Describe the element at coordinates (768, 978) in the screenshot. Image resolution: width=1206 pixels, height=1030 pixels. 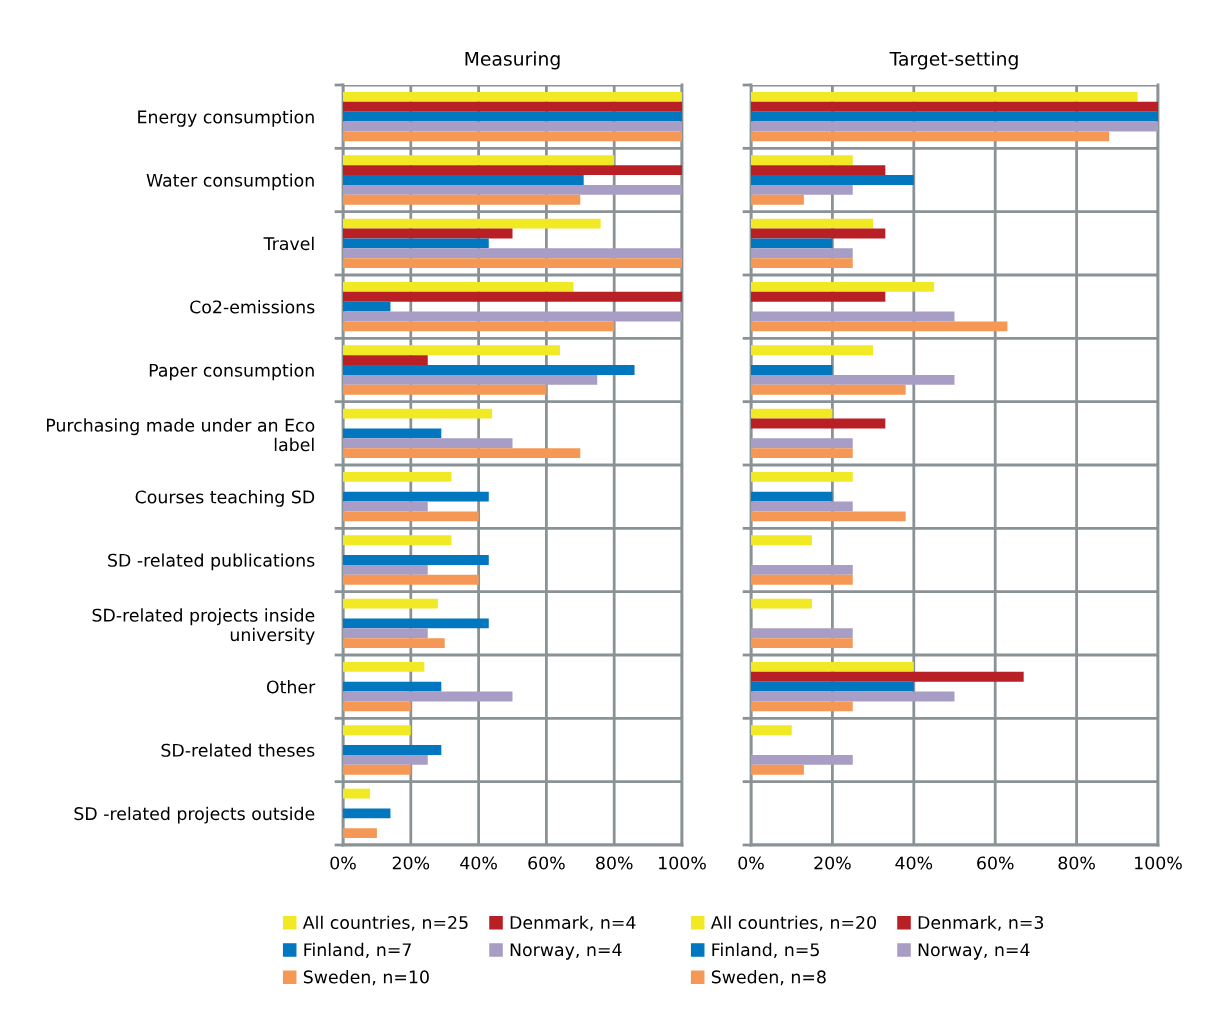
I see `legend-label: Sweden, n=8` at that location.